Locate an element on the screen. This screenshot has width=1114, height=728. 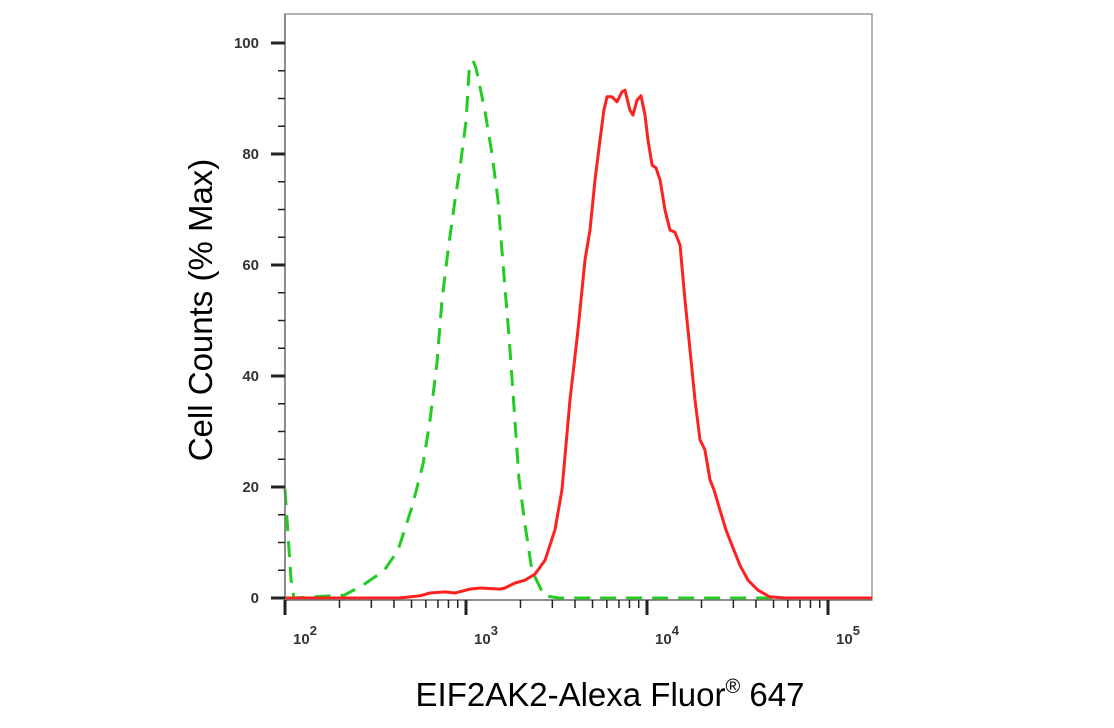
x-tick-exponent: 2 is located at coordinates (313, 630).